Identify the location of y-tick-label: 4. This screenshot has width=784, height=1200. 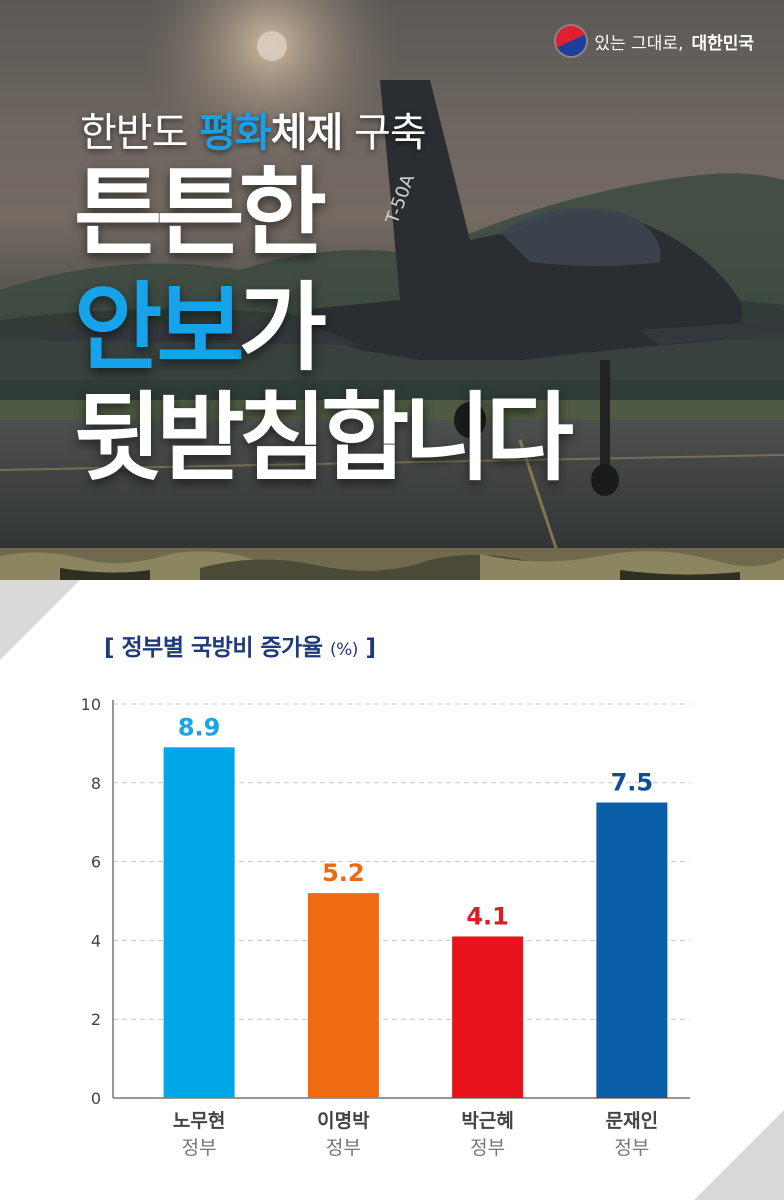
(96, 940).